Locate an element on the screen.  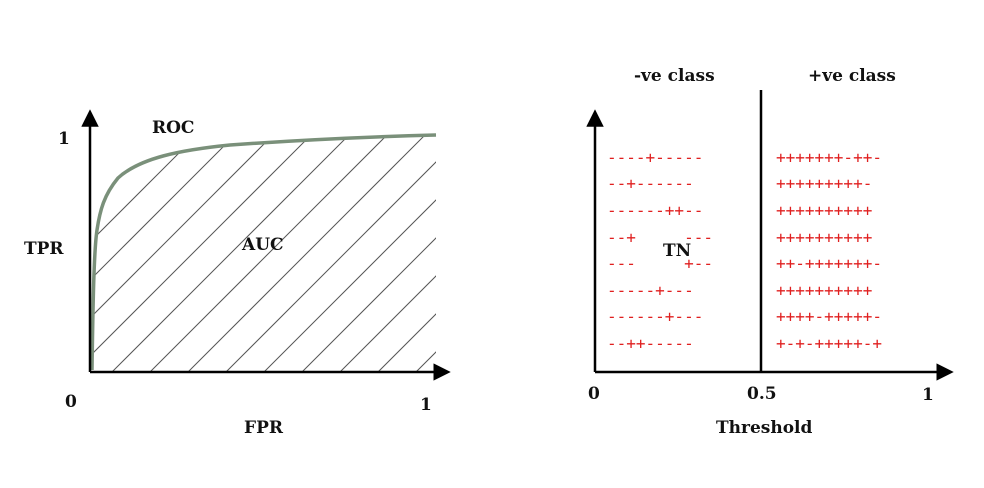
negative-sample-row: ------++-- is located at coordinates (655, 210).